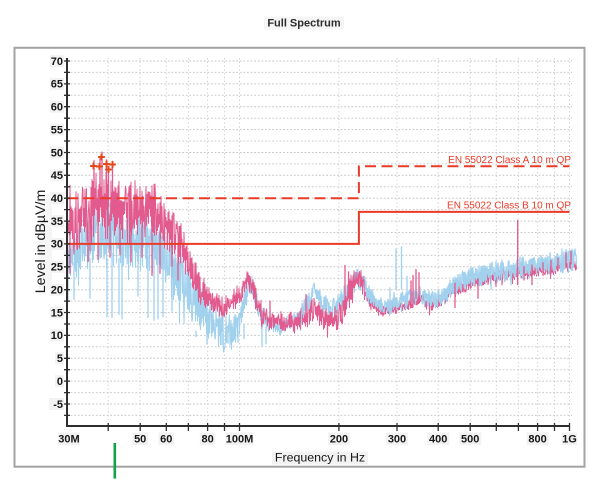 This screenshot has height=485, width=600. I want to click on svg-text: 10, so click(57, 336).